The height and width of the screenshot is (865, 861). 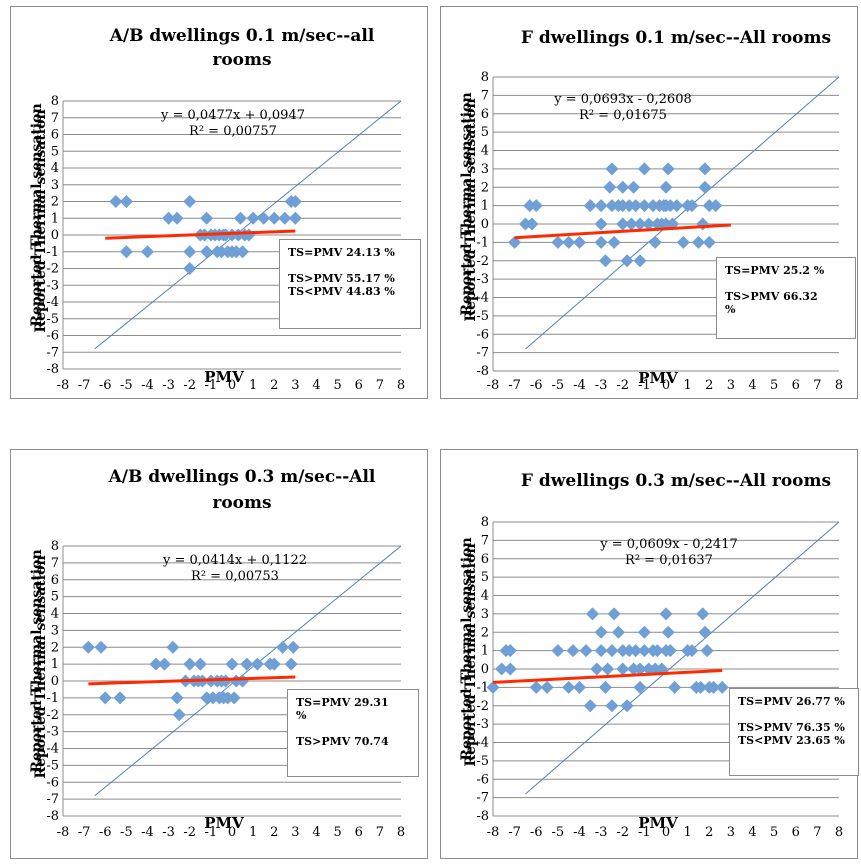 I want to click on y-tick-label: 5, so click(x=55, y=597).